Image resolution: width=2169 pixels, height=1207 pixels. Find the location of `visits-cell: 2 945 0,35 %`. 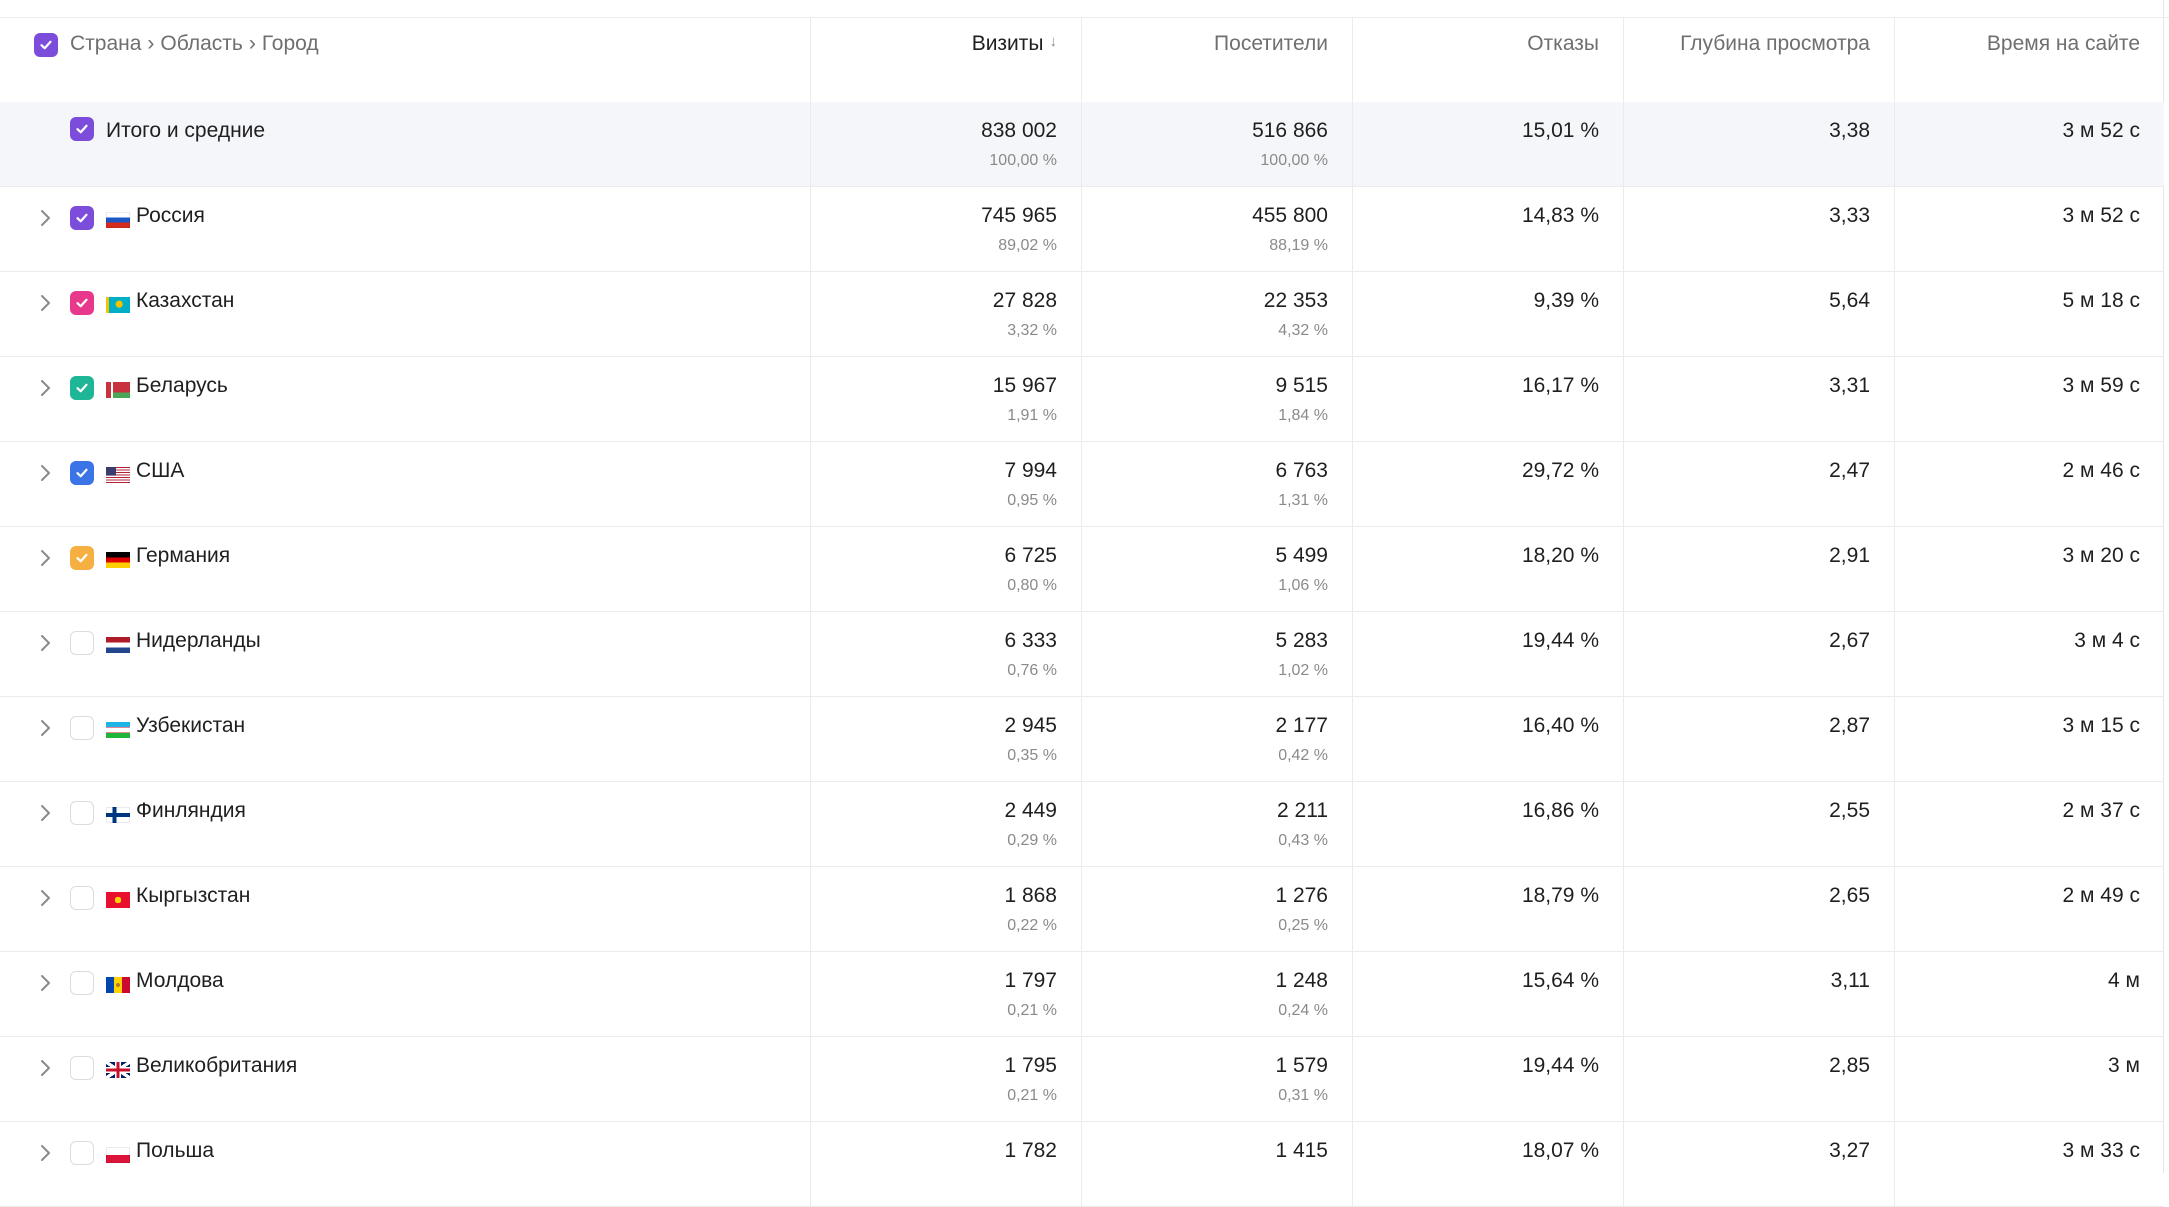

visits-cell: 2 945 0,35 % is located at coordinates (945, 739).